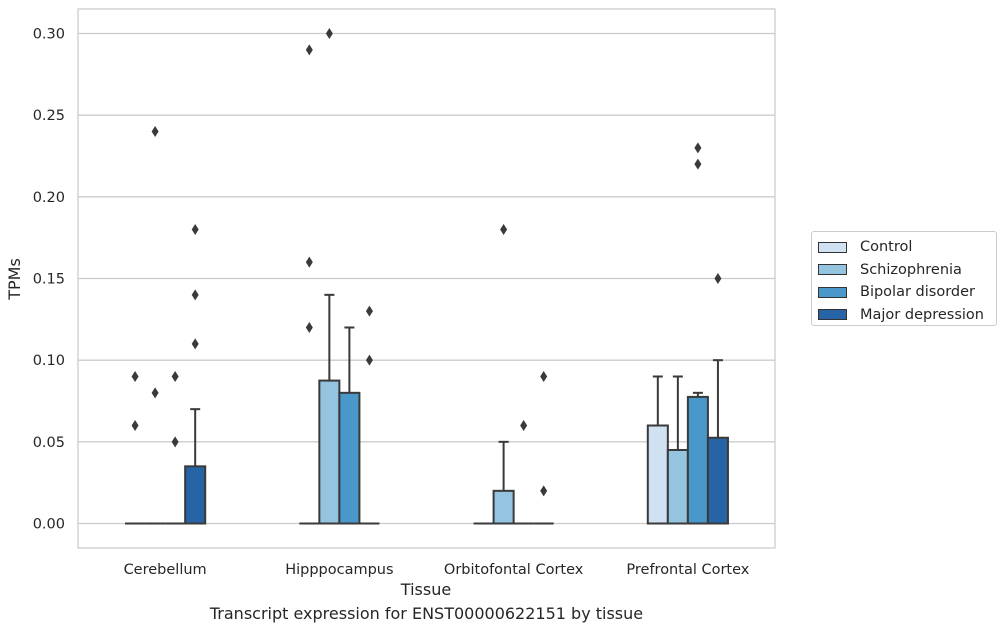  What do you see at coordinates (49, 198) in the screenshot?
I see `y-tick-label: 0.20` at bounding box center [49, 198].